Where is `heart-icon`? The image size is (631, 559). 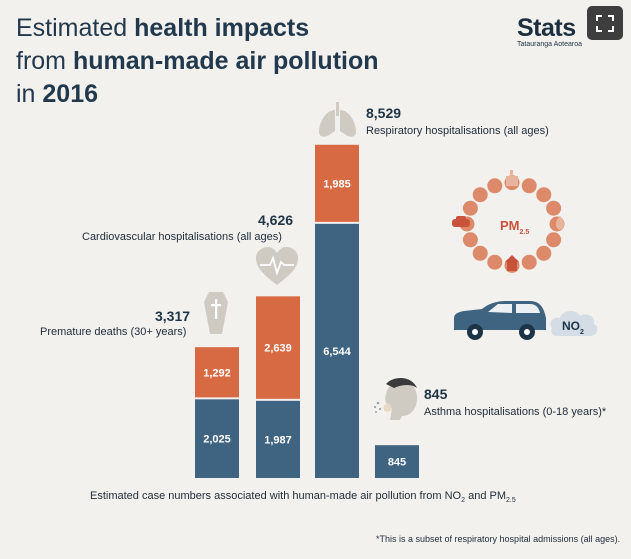 heart-icon is located at coordinates (277, 266).